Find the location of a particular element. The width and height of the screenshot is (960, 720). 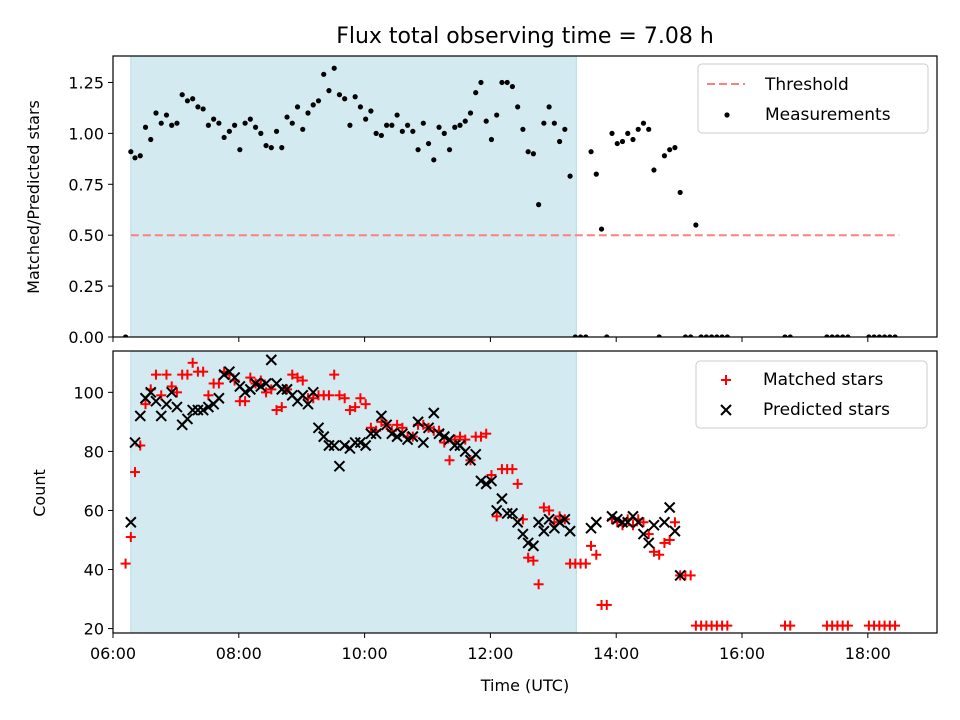

top-y-tick-label: 1.00 is located at coordinates (86, 133).